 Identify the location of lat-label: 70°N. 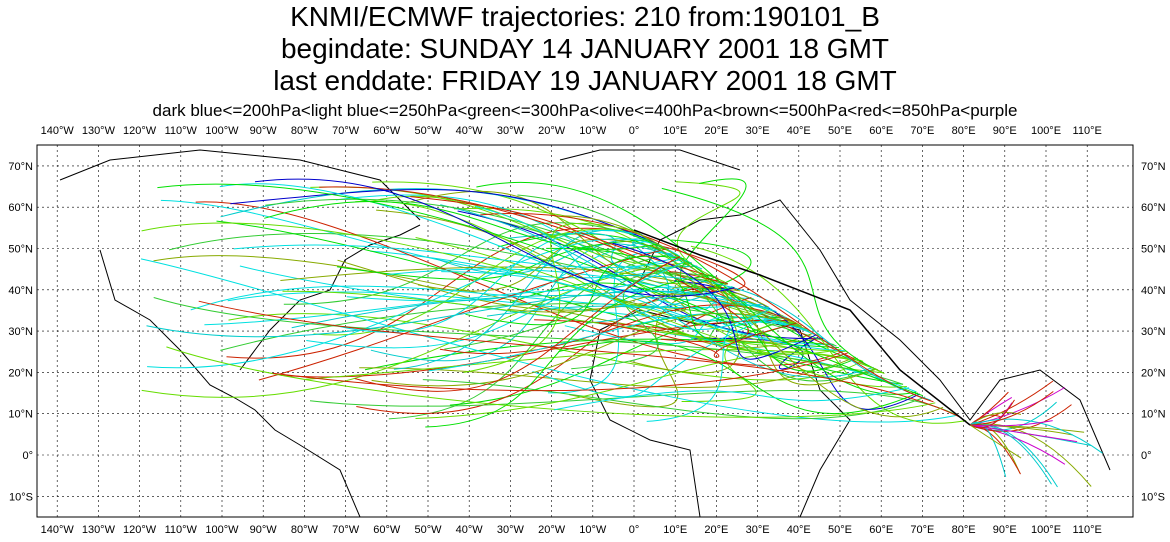
(1153, 167).